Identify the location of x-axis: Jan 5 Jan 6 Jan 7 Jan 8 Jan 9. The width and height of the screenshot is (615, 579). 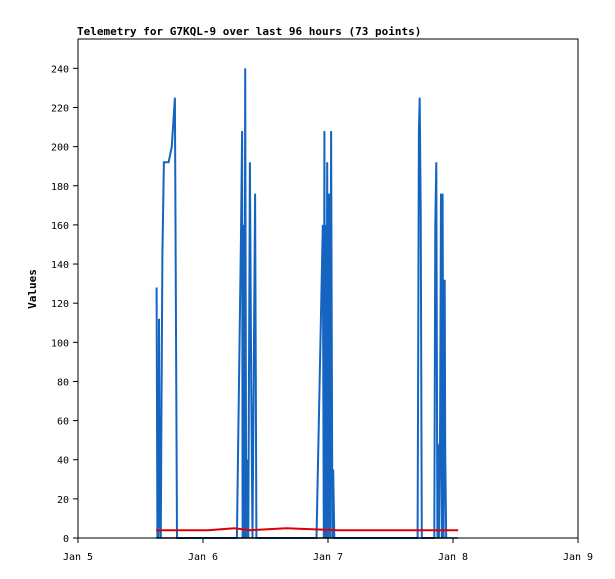
(328, 550).